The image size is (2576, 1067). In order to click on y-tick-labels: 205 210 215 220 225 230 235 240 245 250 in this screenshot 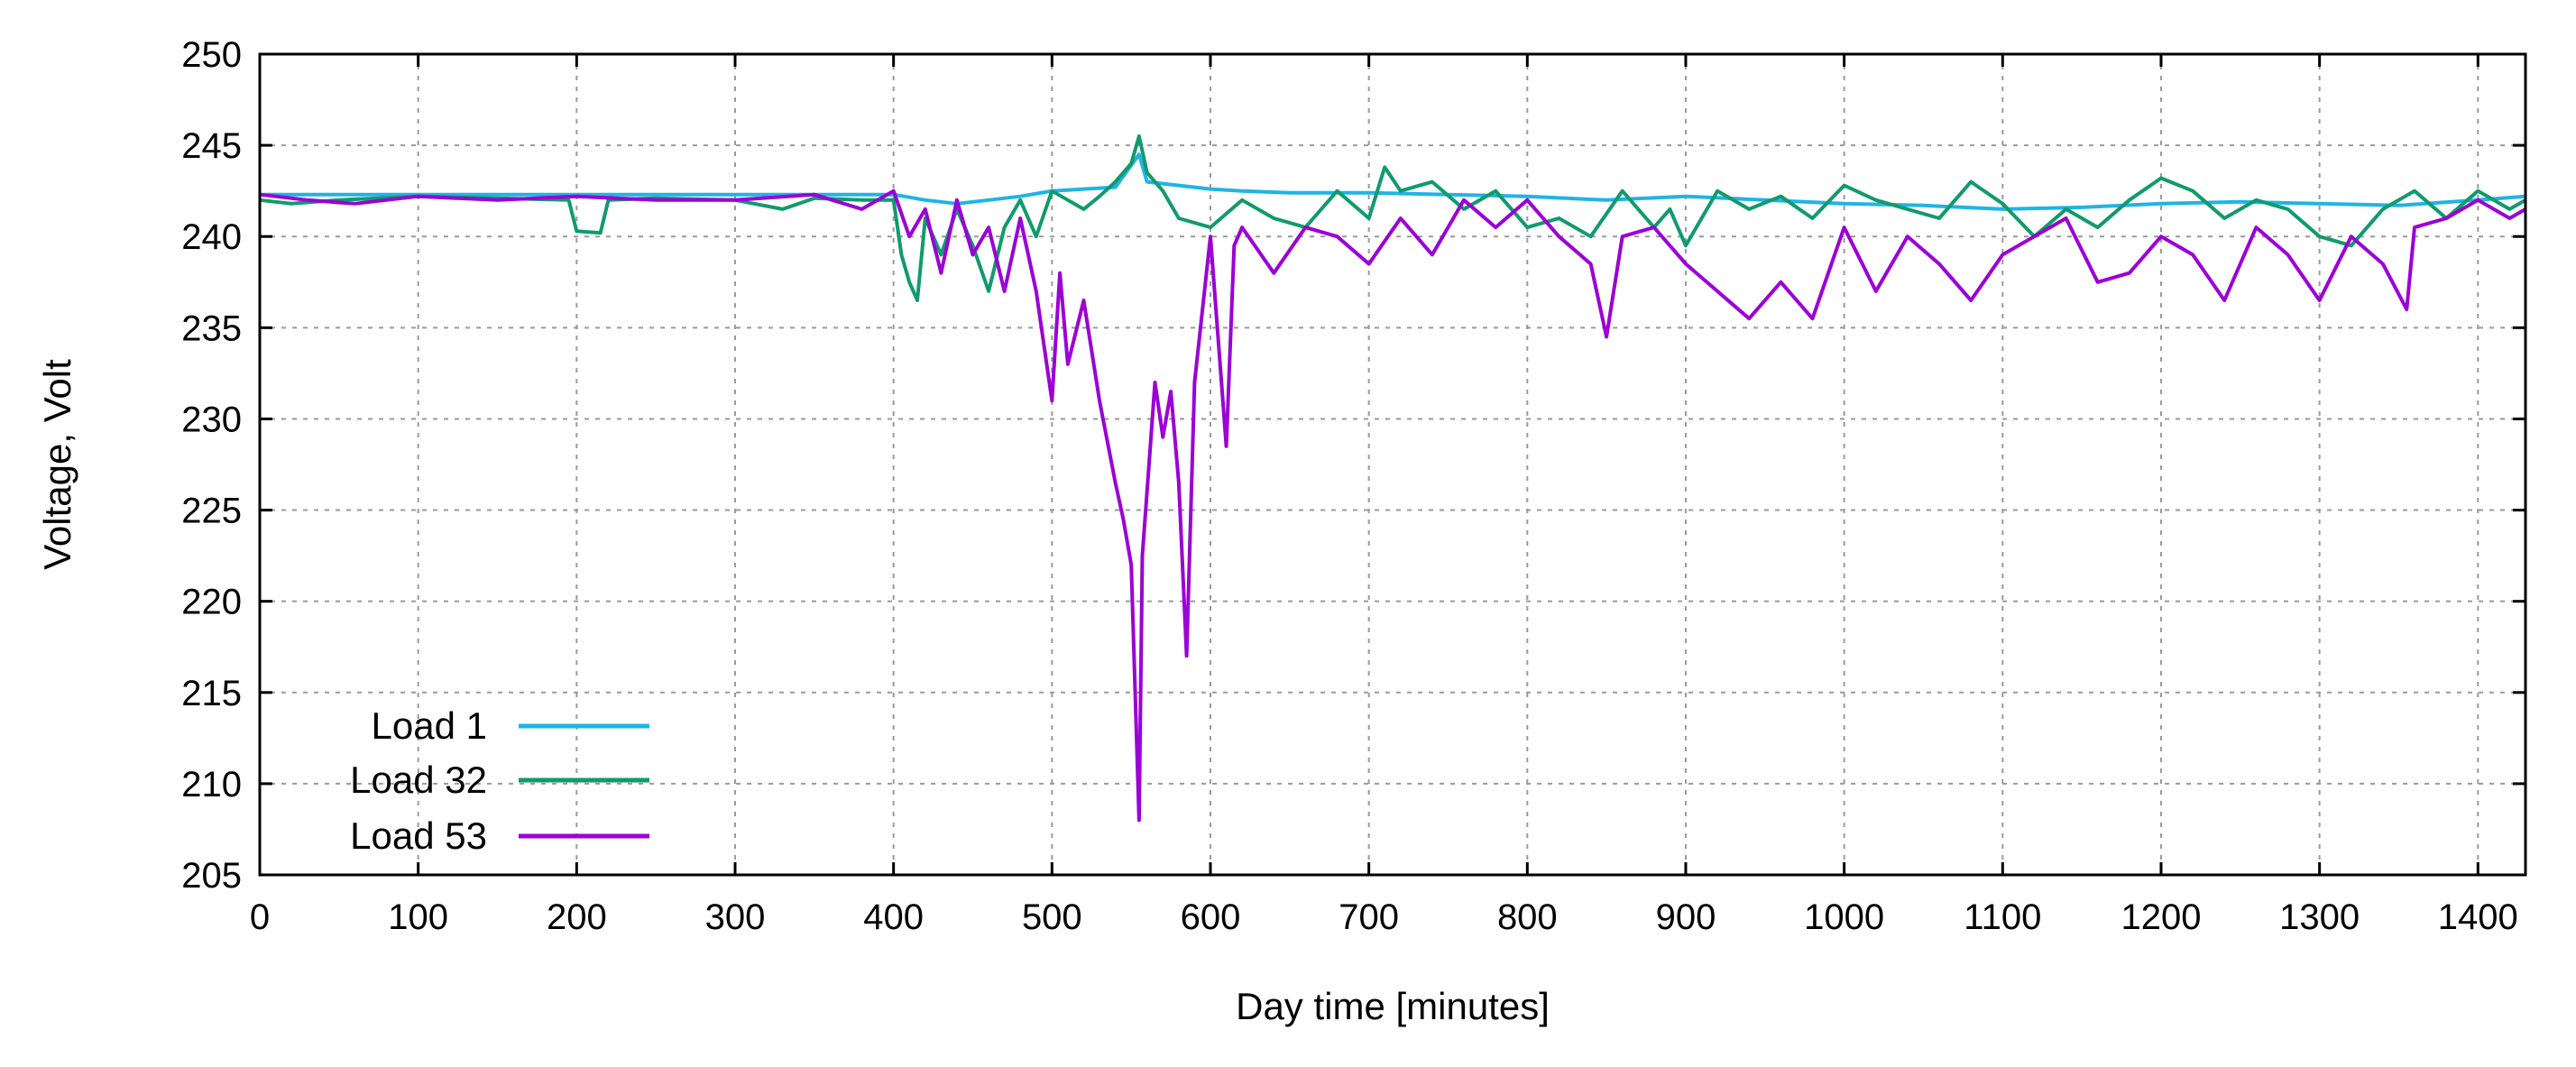, I will do `click(212, 465)`.